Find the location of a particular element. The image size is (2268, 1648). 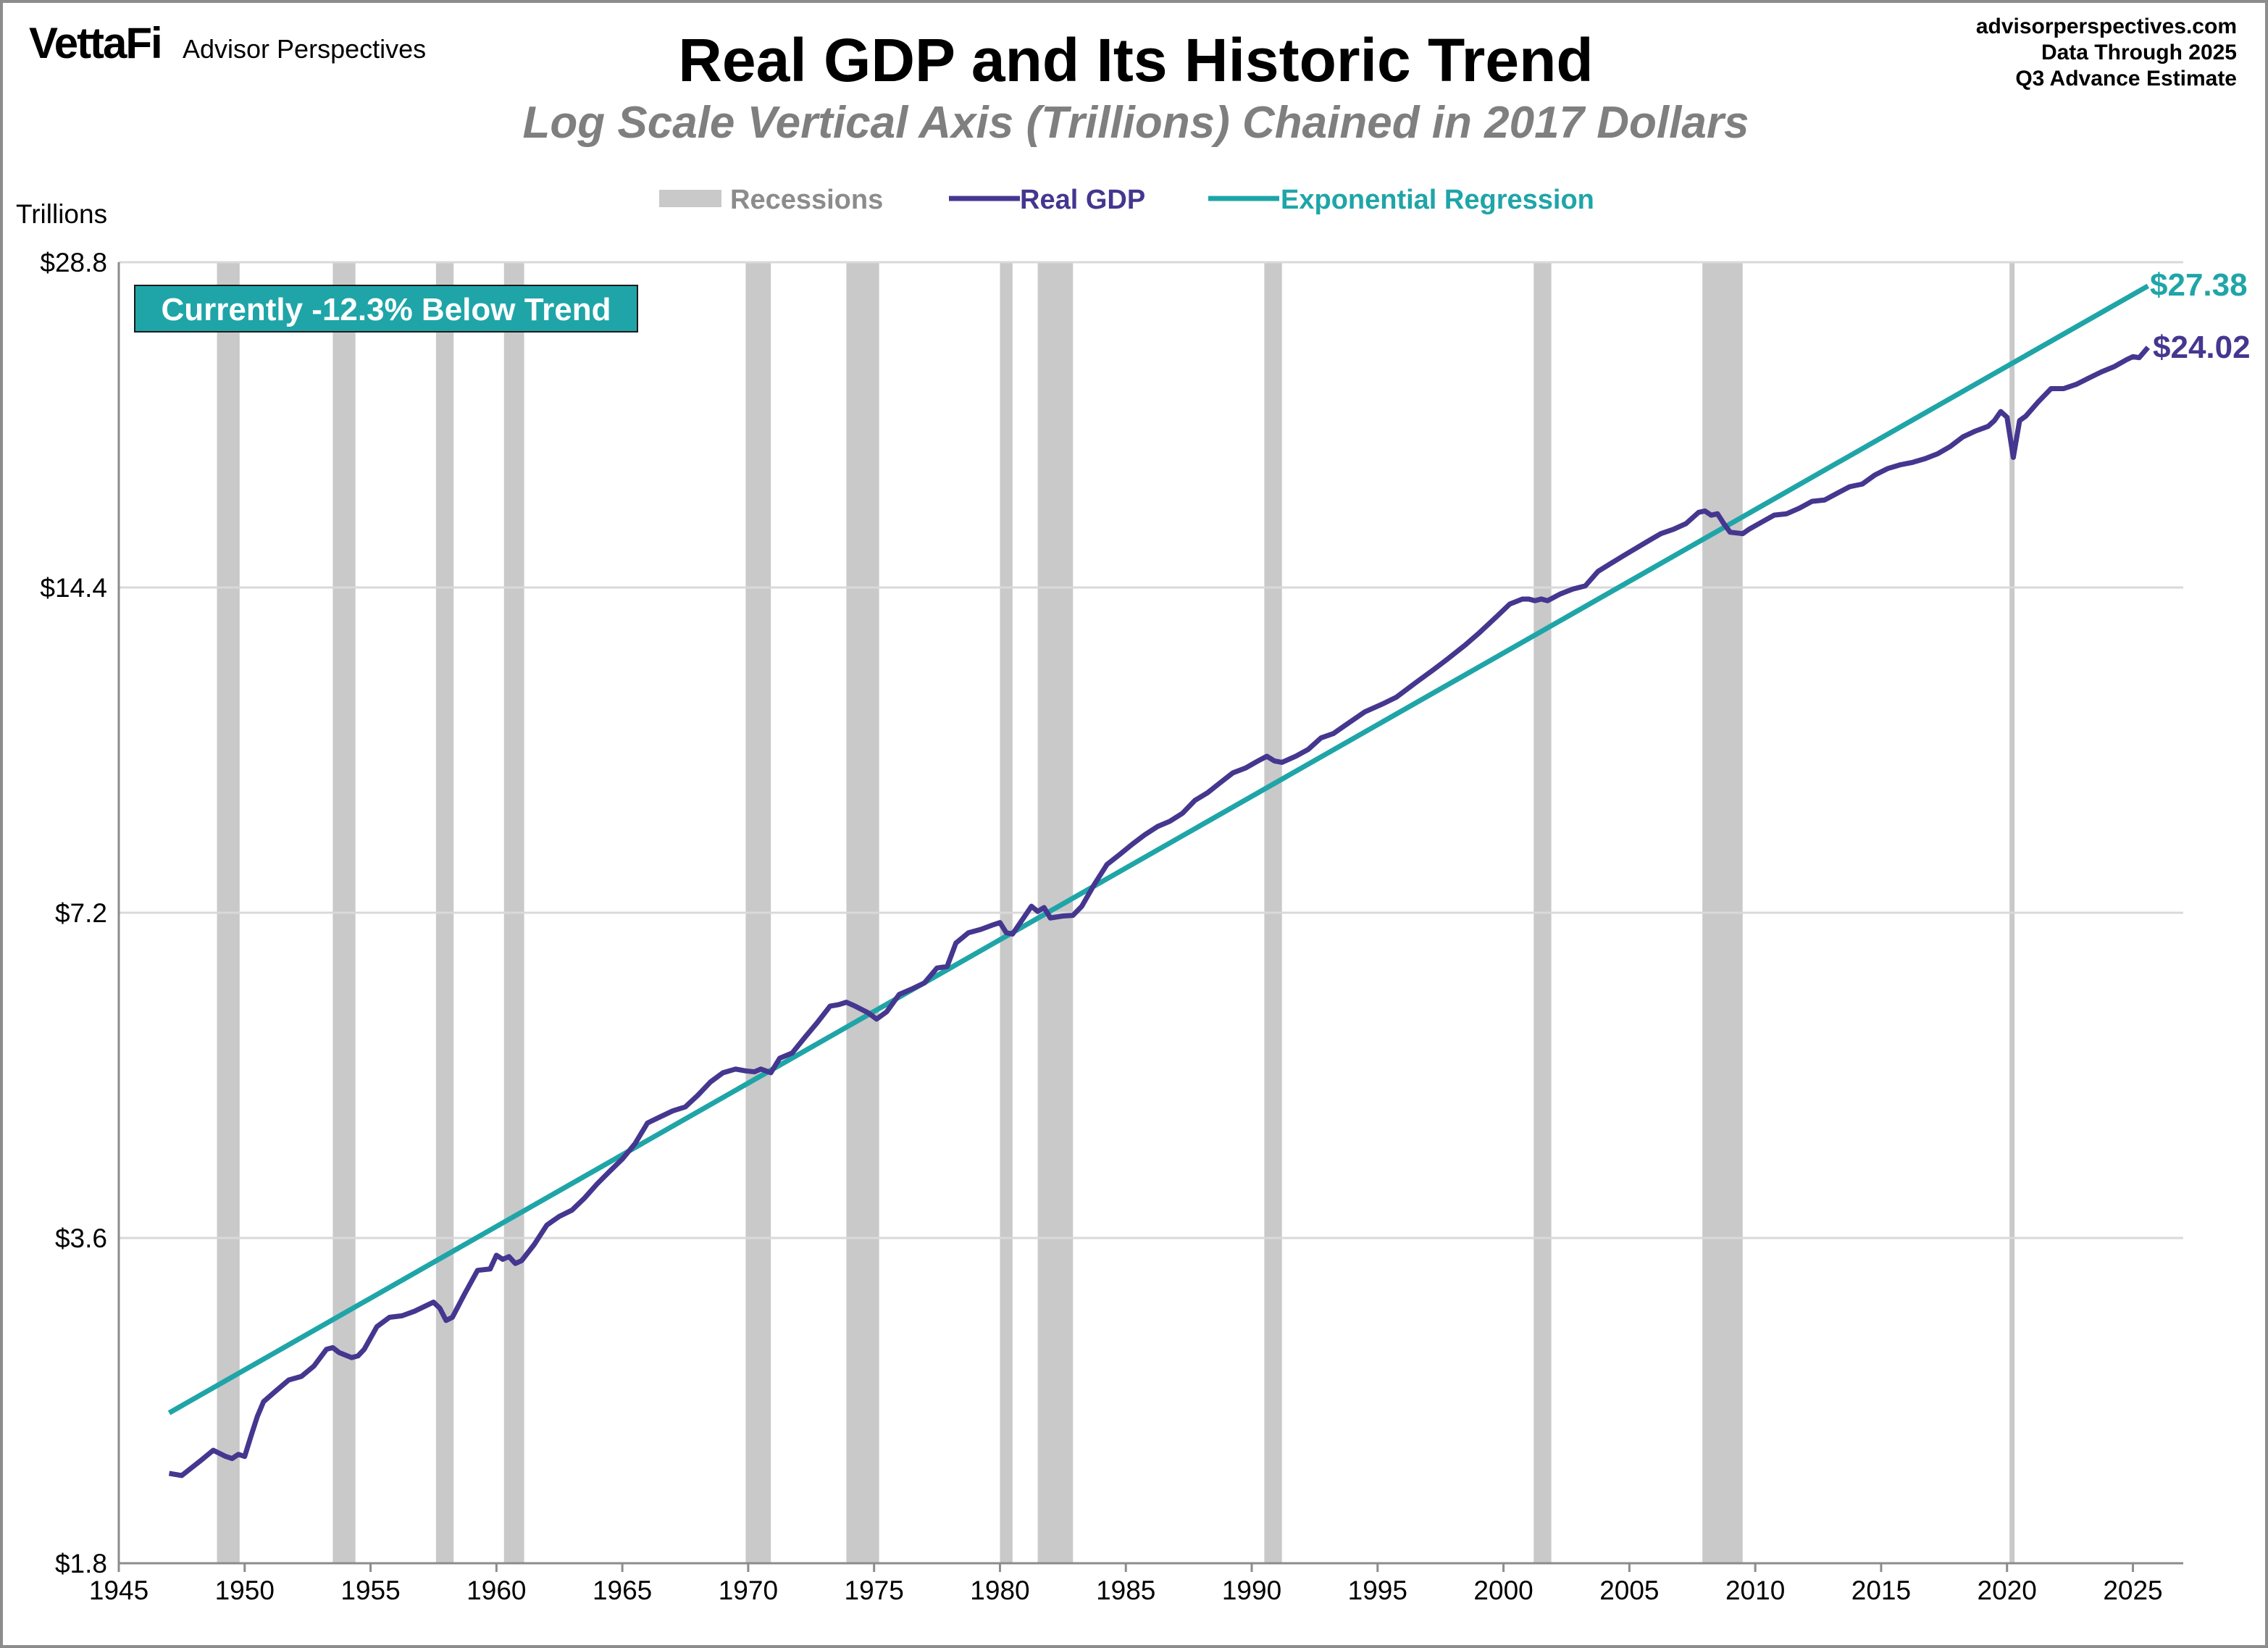

source-url: advisorperspectives.com is located at coordinates (2106, 26).